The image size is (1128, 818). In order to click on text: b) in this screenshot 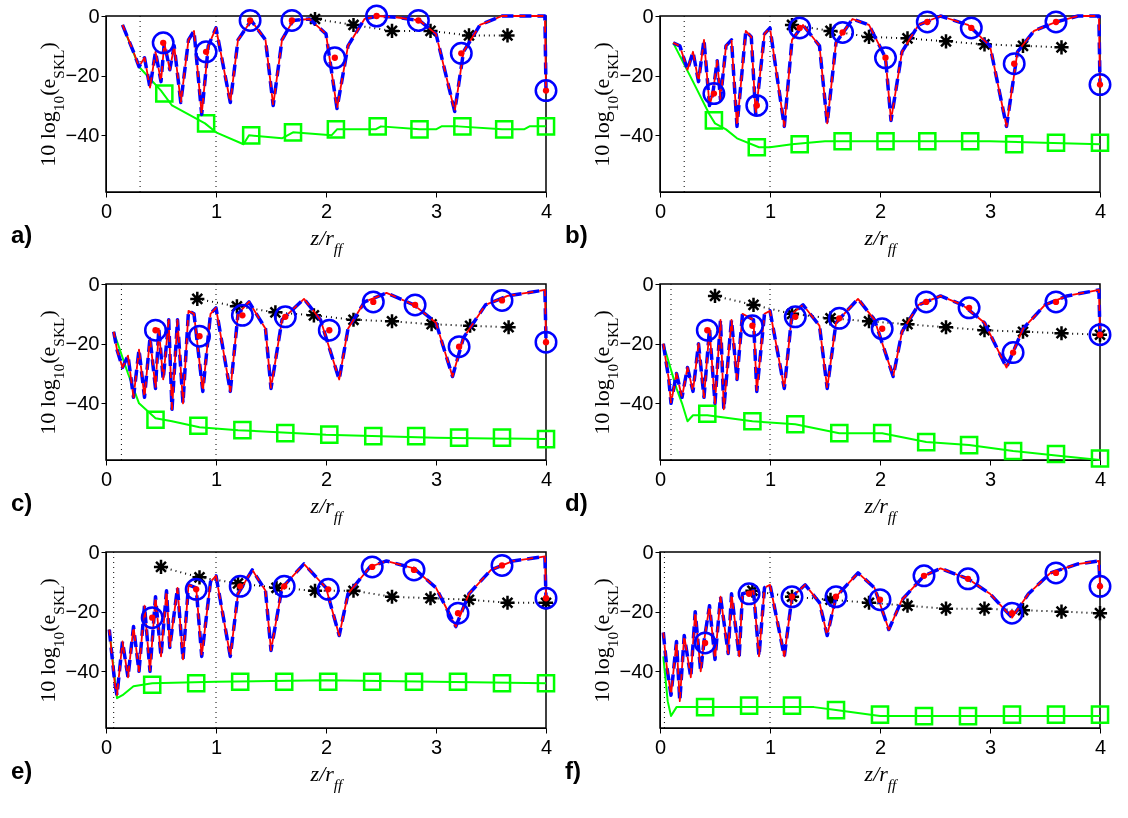, I will do `click(576, 234)`.